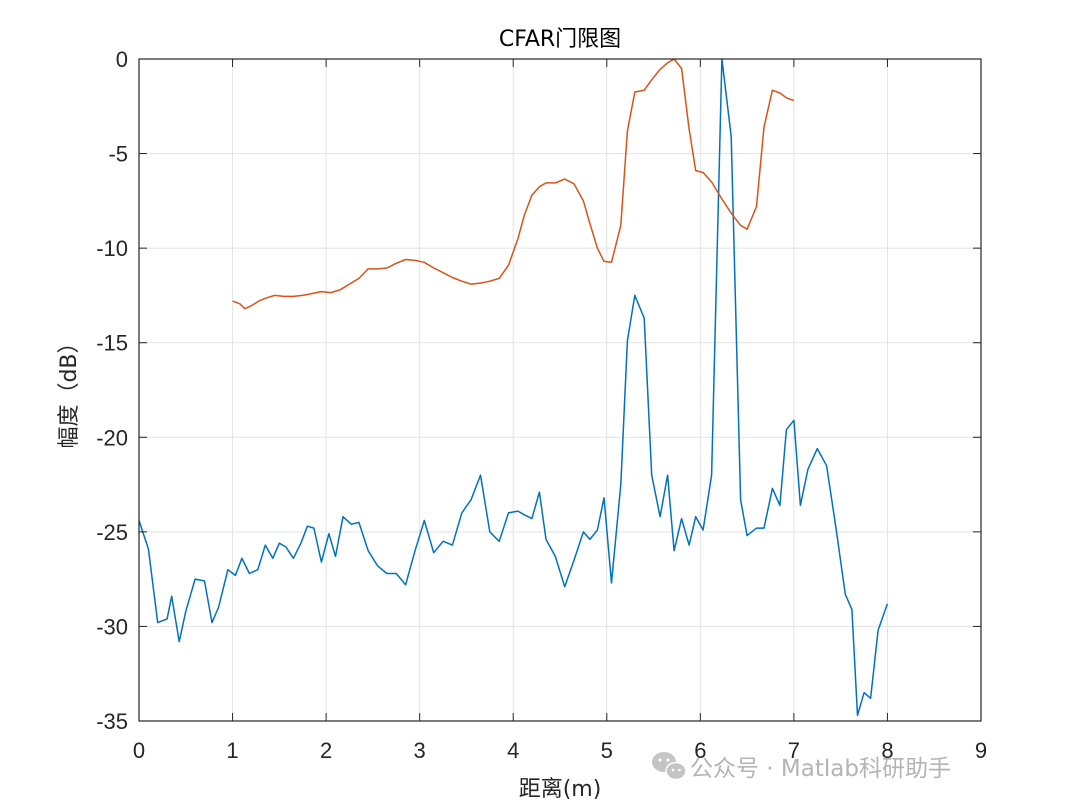  What do you see at coordinates (69, 389) in the screenshot?
I see `y-axis-label: 幅度（dB）` at bounding box center [69, 389].